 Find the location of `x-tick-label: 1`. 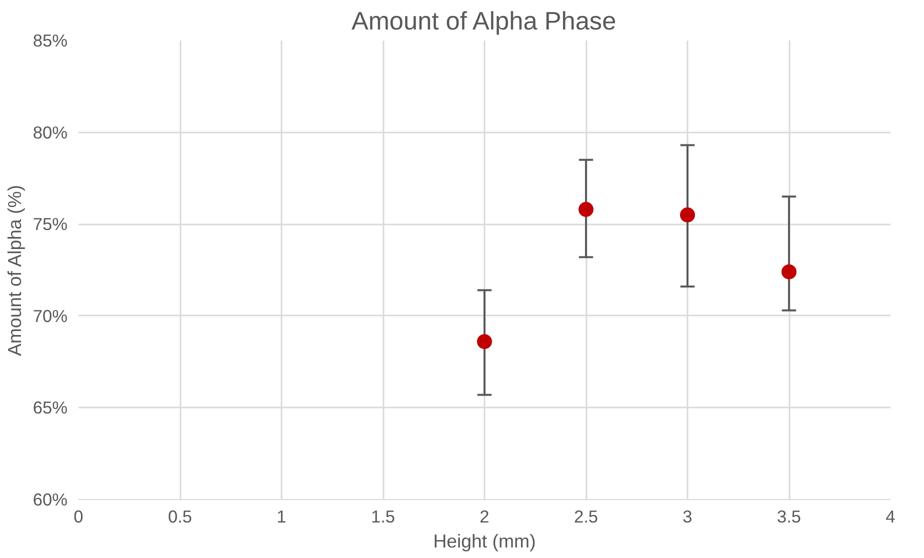

x-tick-label: 1 is located at coordinates (281, 516).